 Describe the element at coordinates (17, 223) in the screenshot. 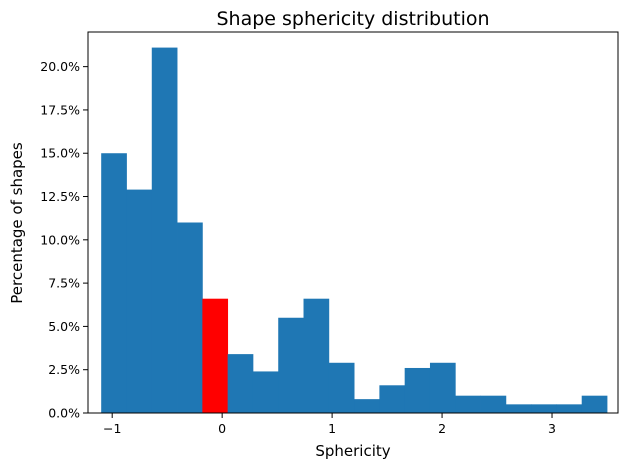

I see `y-axis-label: Percentage of shapes` at that location.